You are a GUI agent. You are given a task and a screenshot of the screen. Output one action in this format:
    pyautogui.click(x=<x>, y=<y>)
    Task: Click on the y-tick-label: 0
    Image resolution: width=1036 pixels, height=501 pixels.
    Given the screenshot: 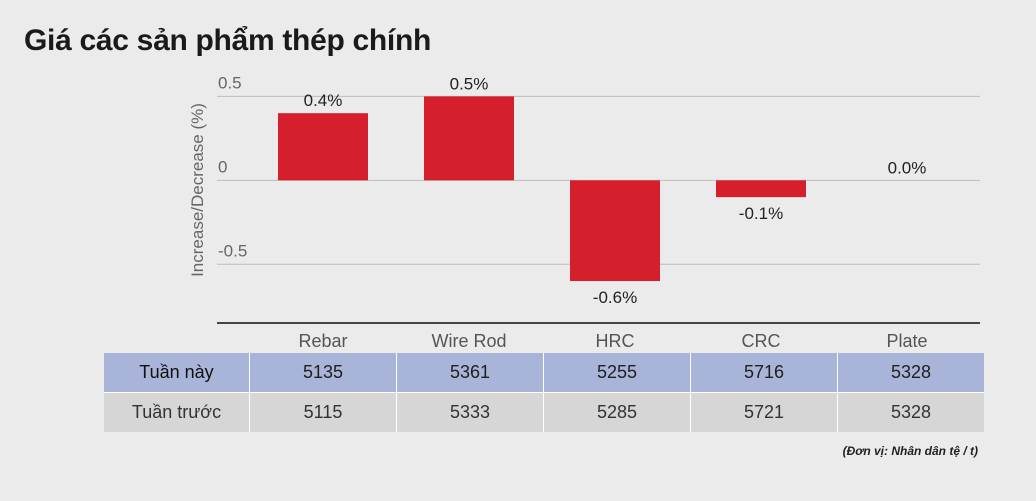 What is the action you would take?
    pyautogui.click(x=222, y=166)
    